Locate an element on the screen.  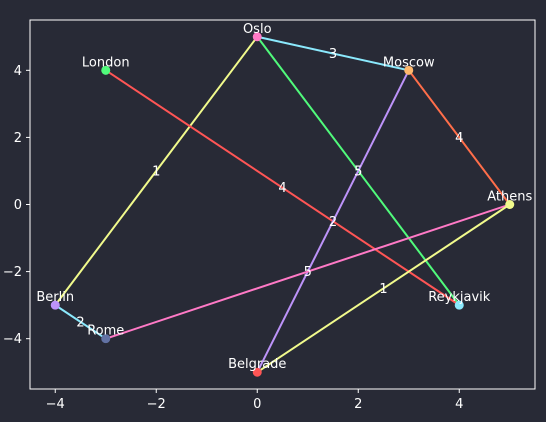
node-london is located at coordinates (106, 70).